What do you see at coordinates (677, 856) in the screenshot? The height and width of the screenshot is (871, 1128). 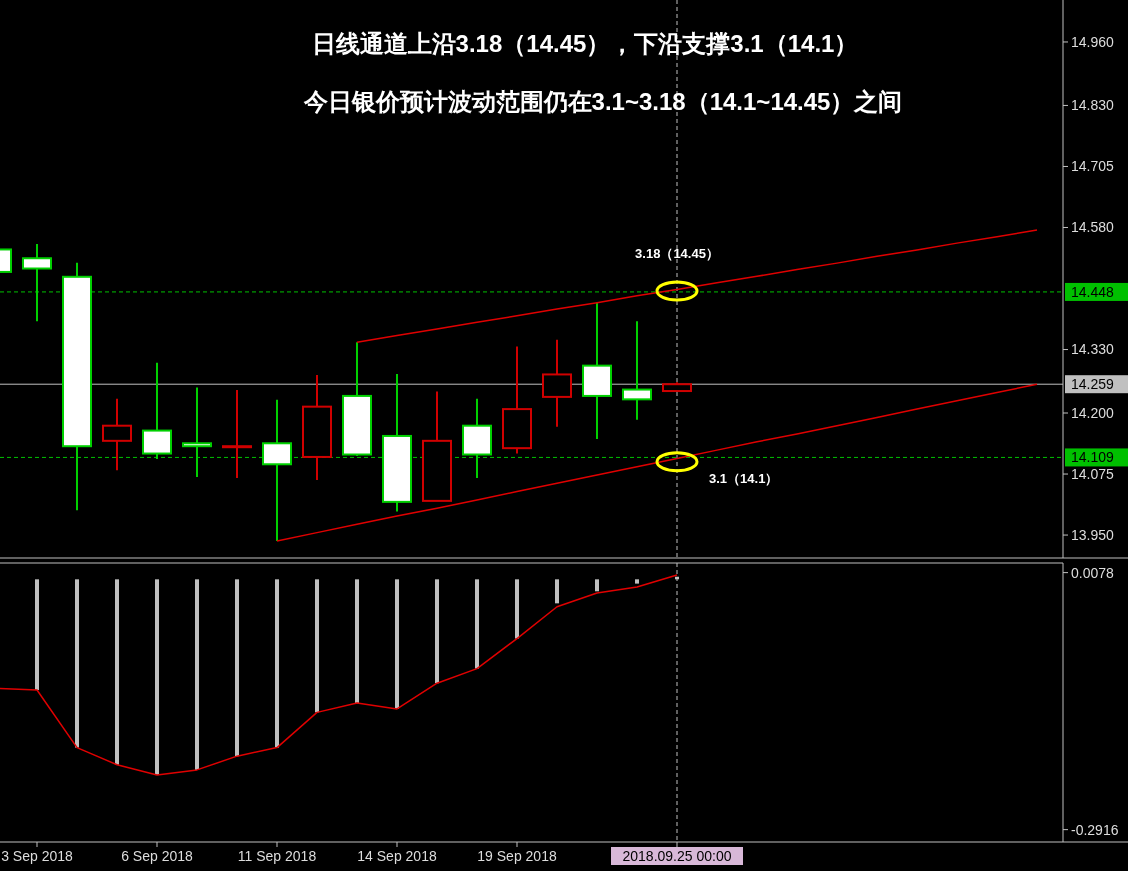 I see `x-tick-label: 2018.09.25 00:00` at bounding box center [677, 856].